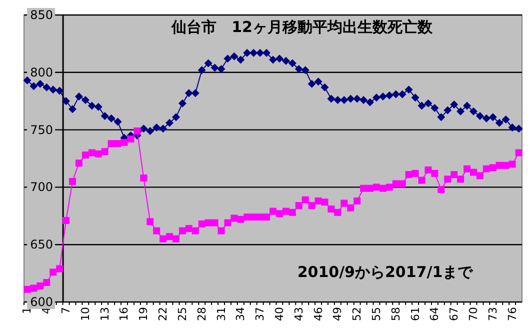 This screenshot has height=329, width=531. What do you see at coordinates (395, 314) in the screenshot?
I see `x-tick-label: 58` at bounding box center [395, 314].